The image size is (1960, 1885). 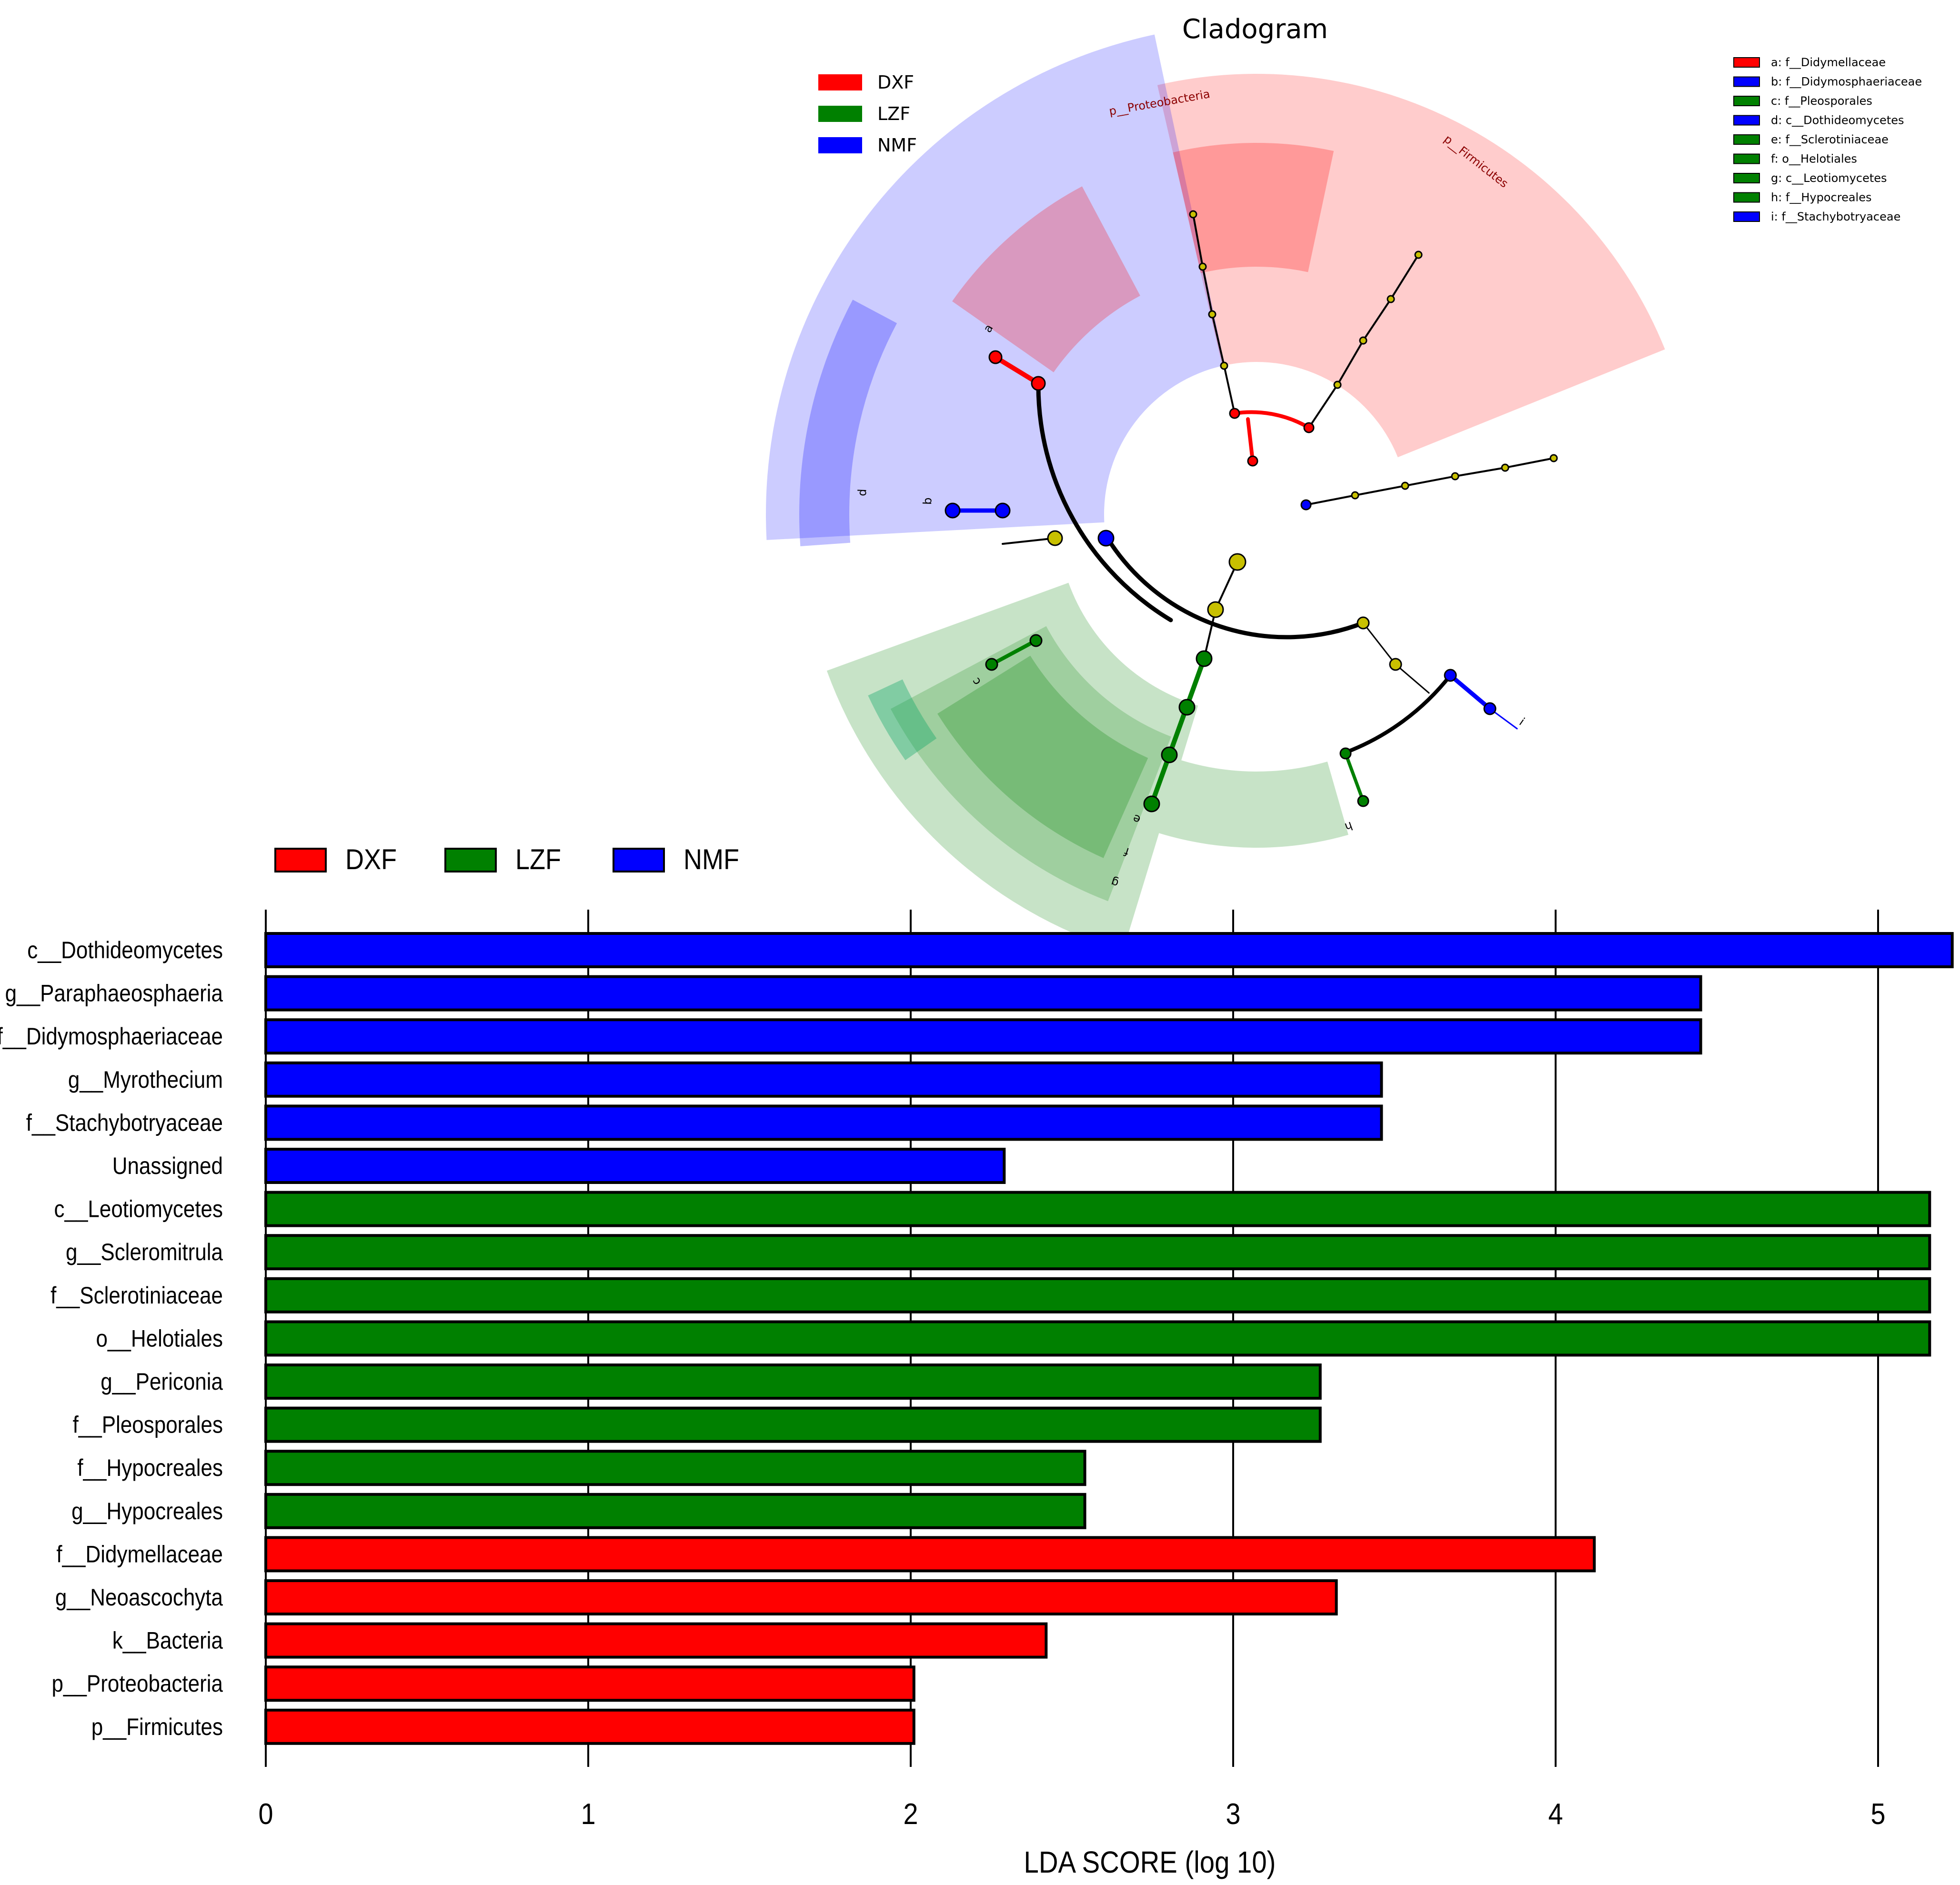 What do you see at coordinates (1835, 216) in the screenshot?
I see `key-label: i: f__Stachybotryaceae` at bounding box center [1835, 216].